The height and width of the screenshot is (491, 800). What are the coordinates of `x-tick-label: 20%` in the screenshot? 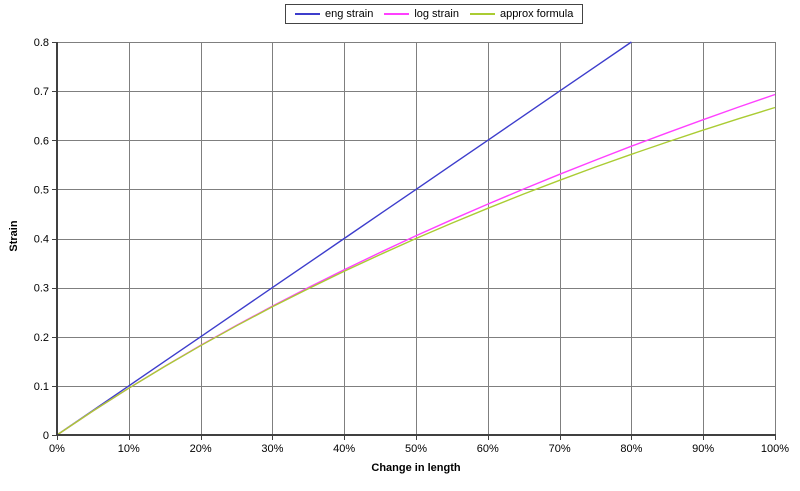 It's located at (201, 449).